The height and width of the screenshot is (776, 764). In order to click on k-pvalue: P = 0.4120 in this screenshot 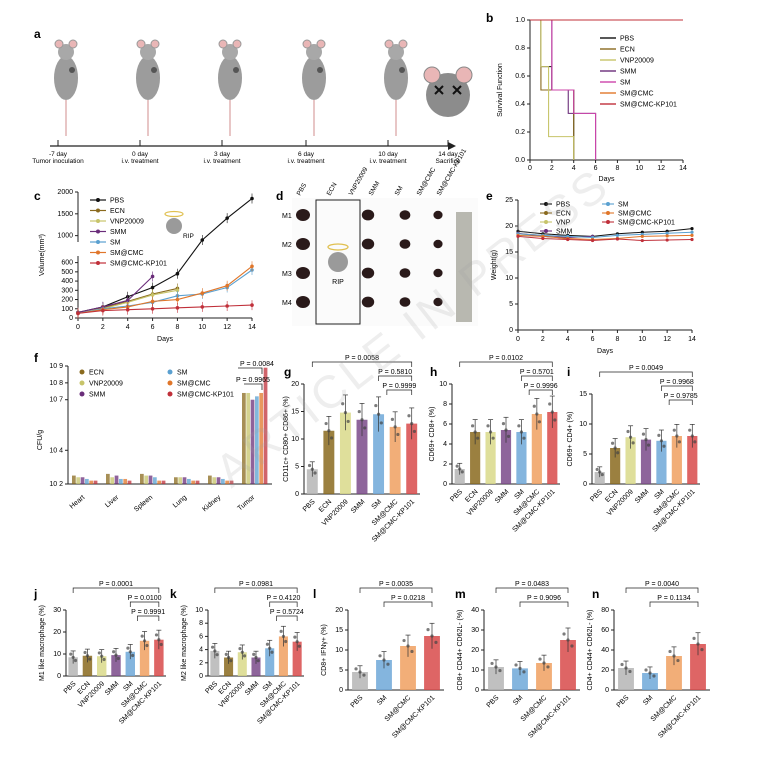, I will do `click(283, 598)`.